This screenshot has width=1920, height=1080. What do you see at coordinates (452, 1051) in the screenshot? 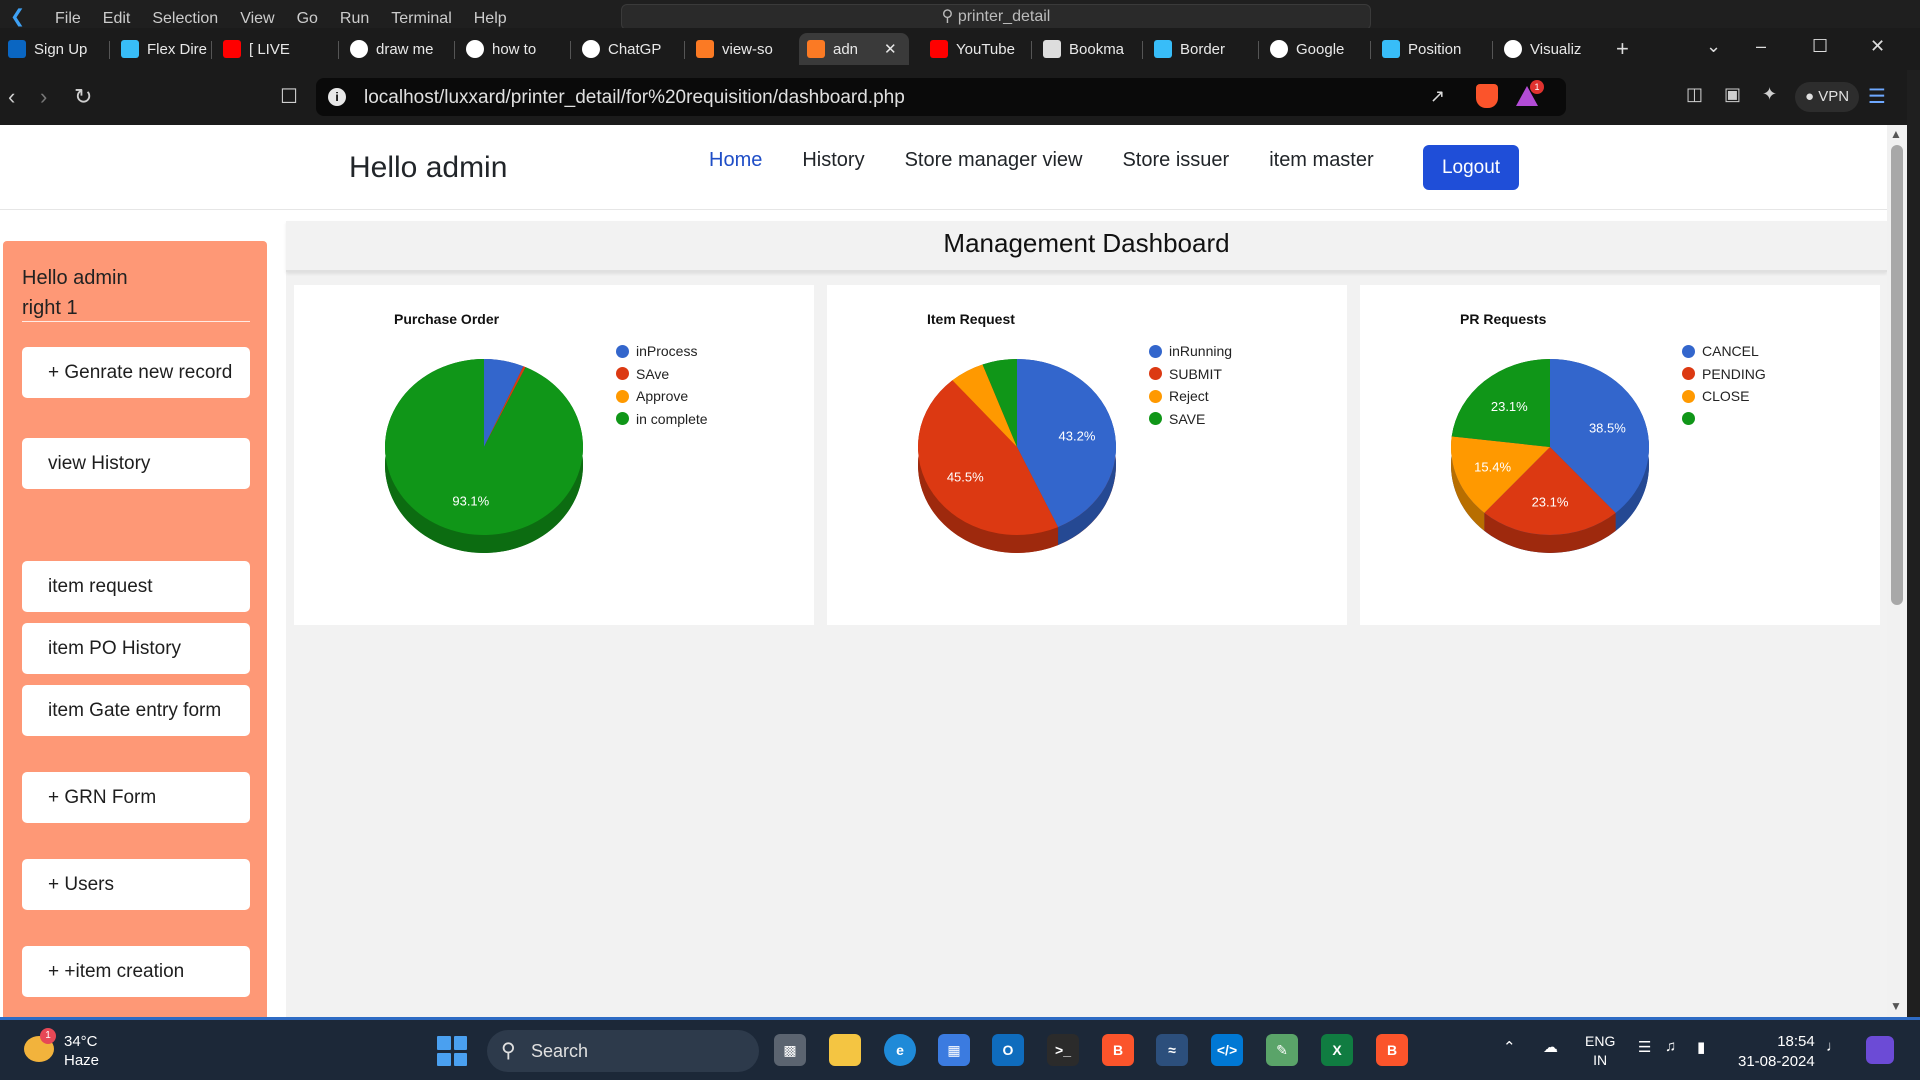
I see `start-icon` at bounding box center [452, 1051].